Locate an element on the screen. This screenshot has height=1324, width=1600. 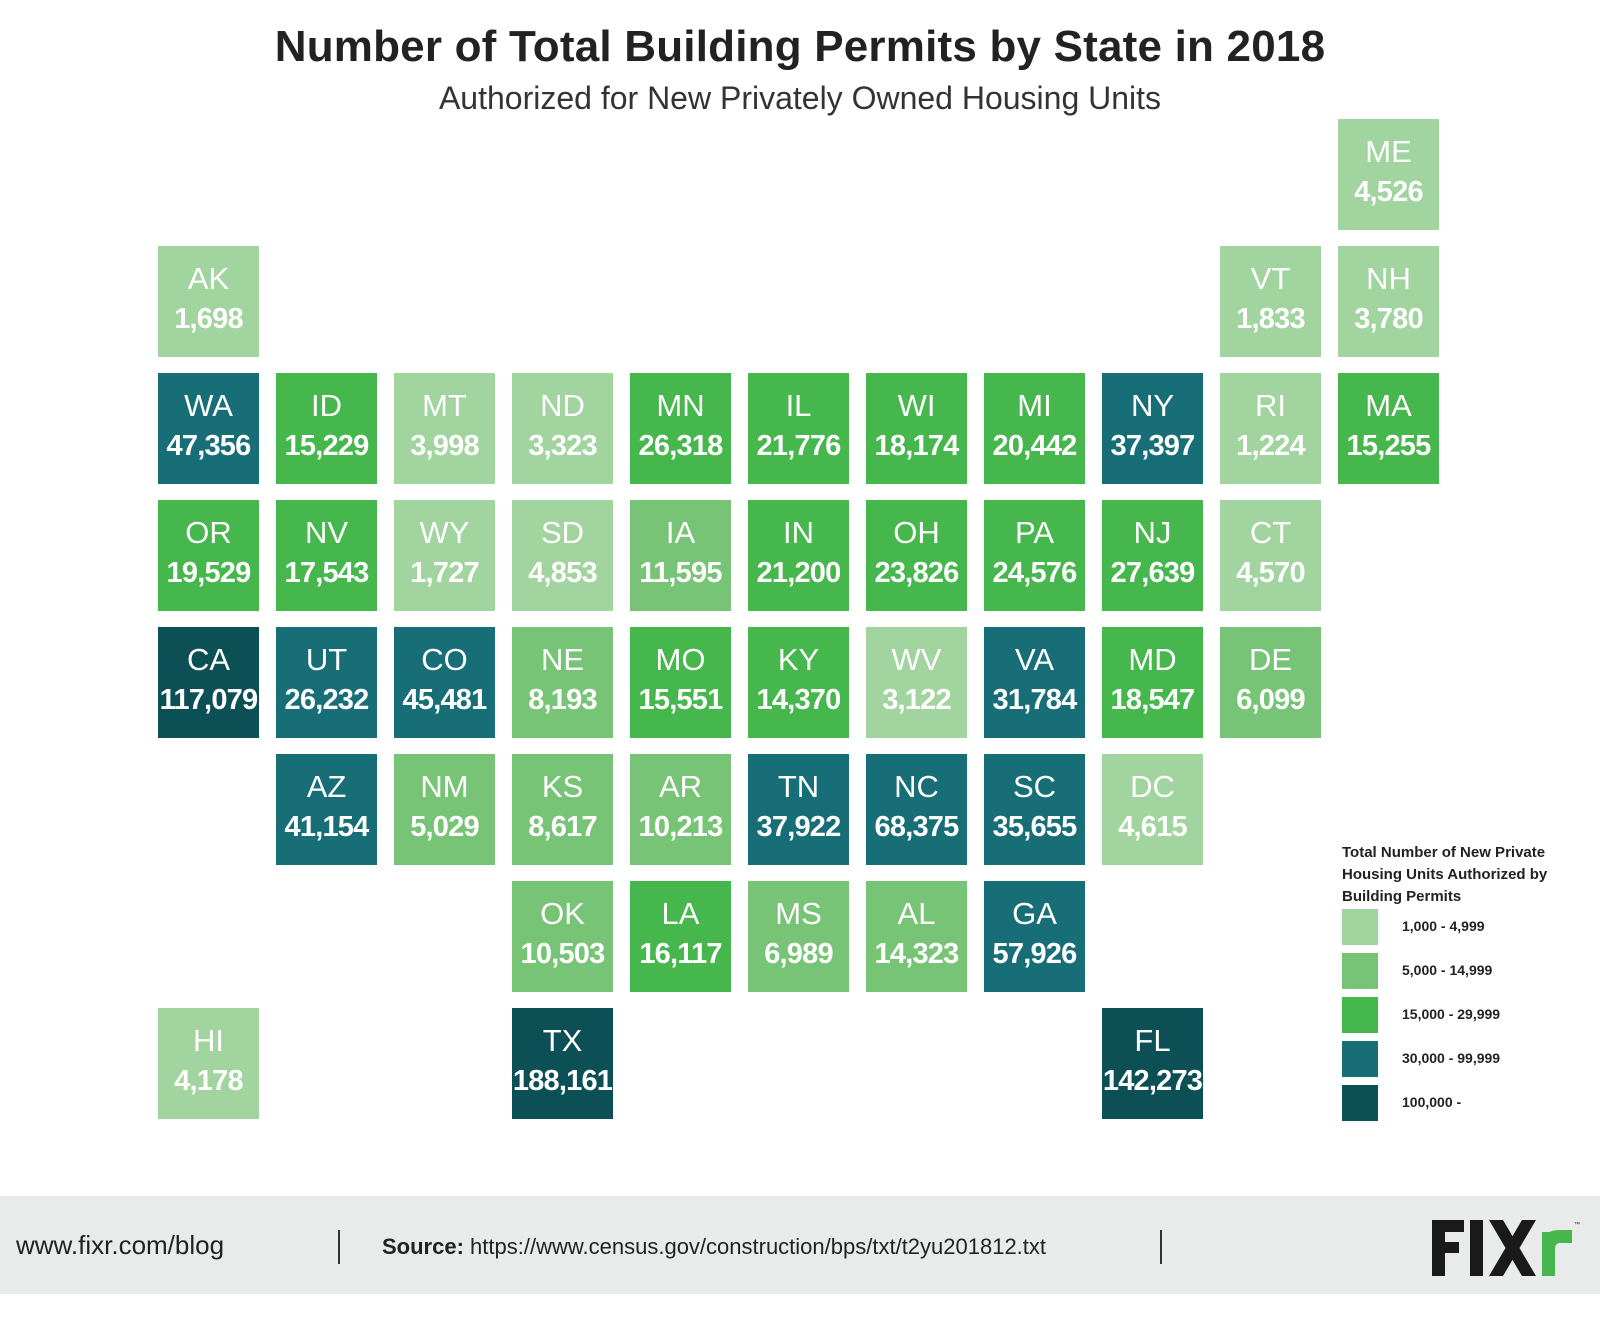
state-tile-vt: VT 1,833 is located at coordinates (1270, 301).